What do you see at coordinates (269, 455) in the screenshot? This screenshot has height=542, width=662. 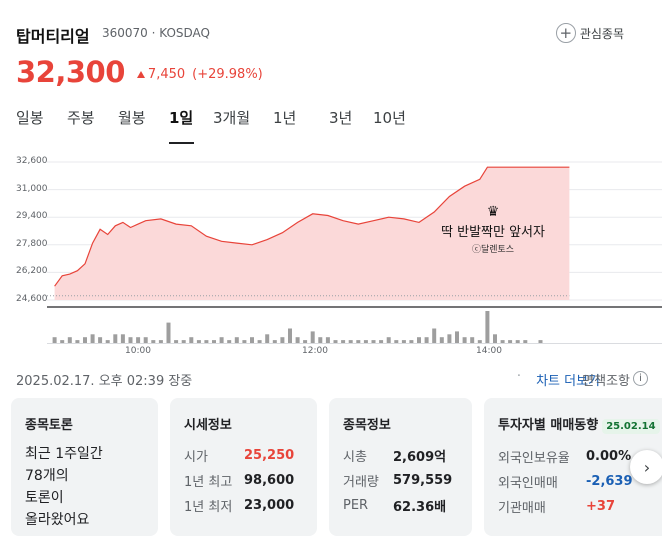 I see `kv-value: 25,250` at bounding box center [269, 455].